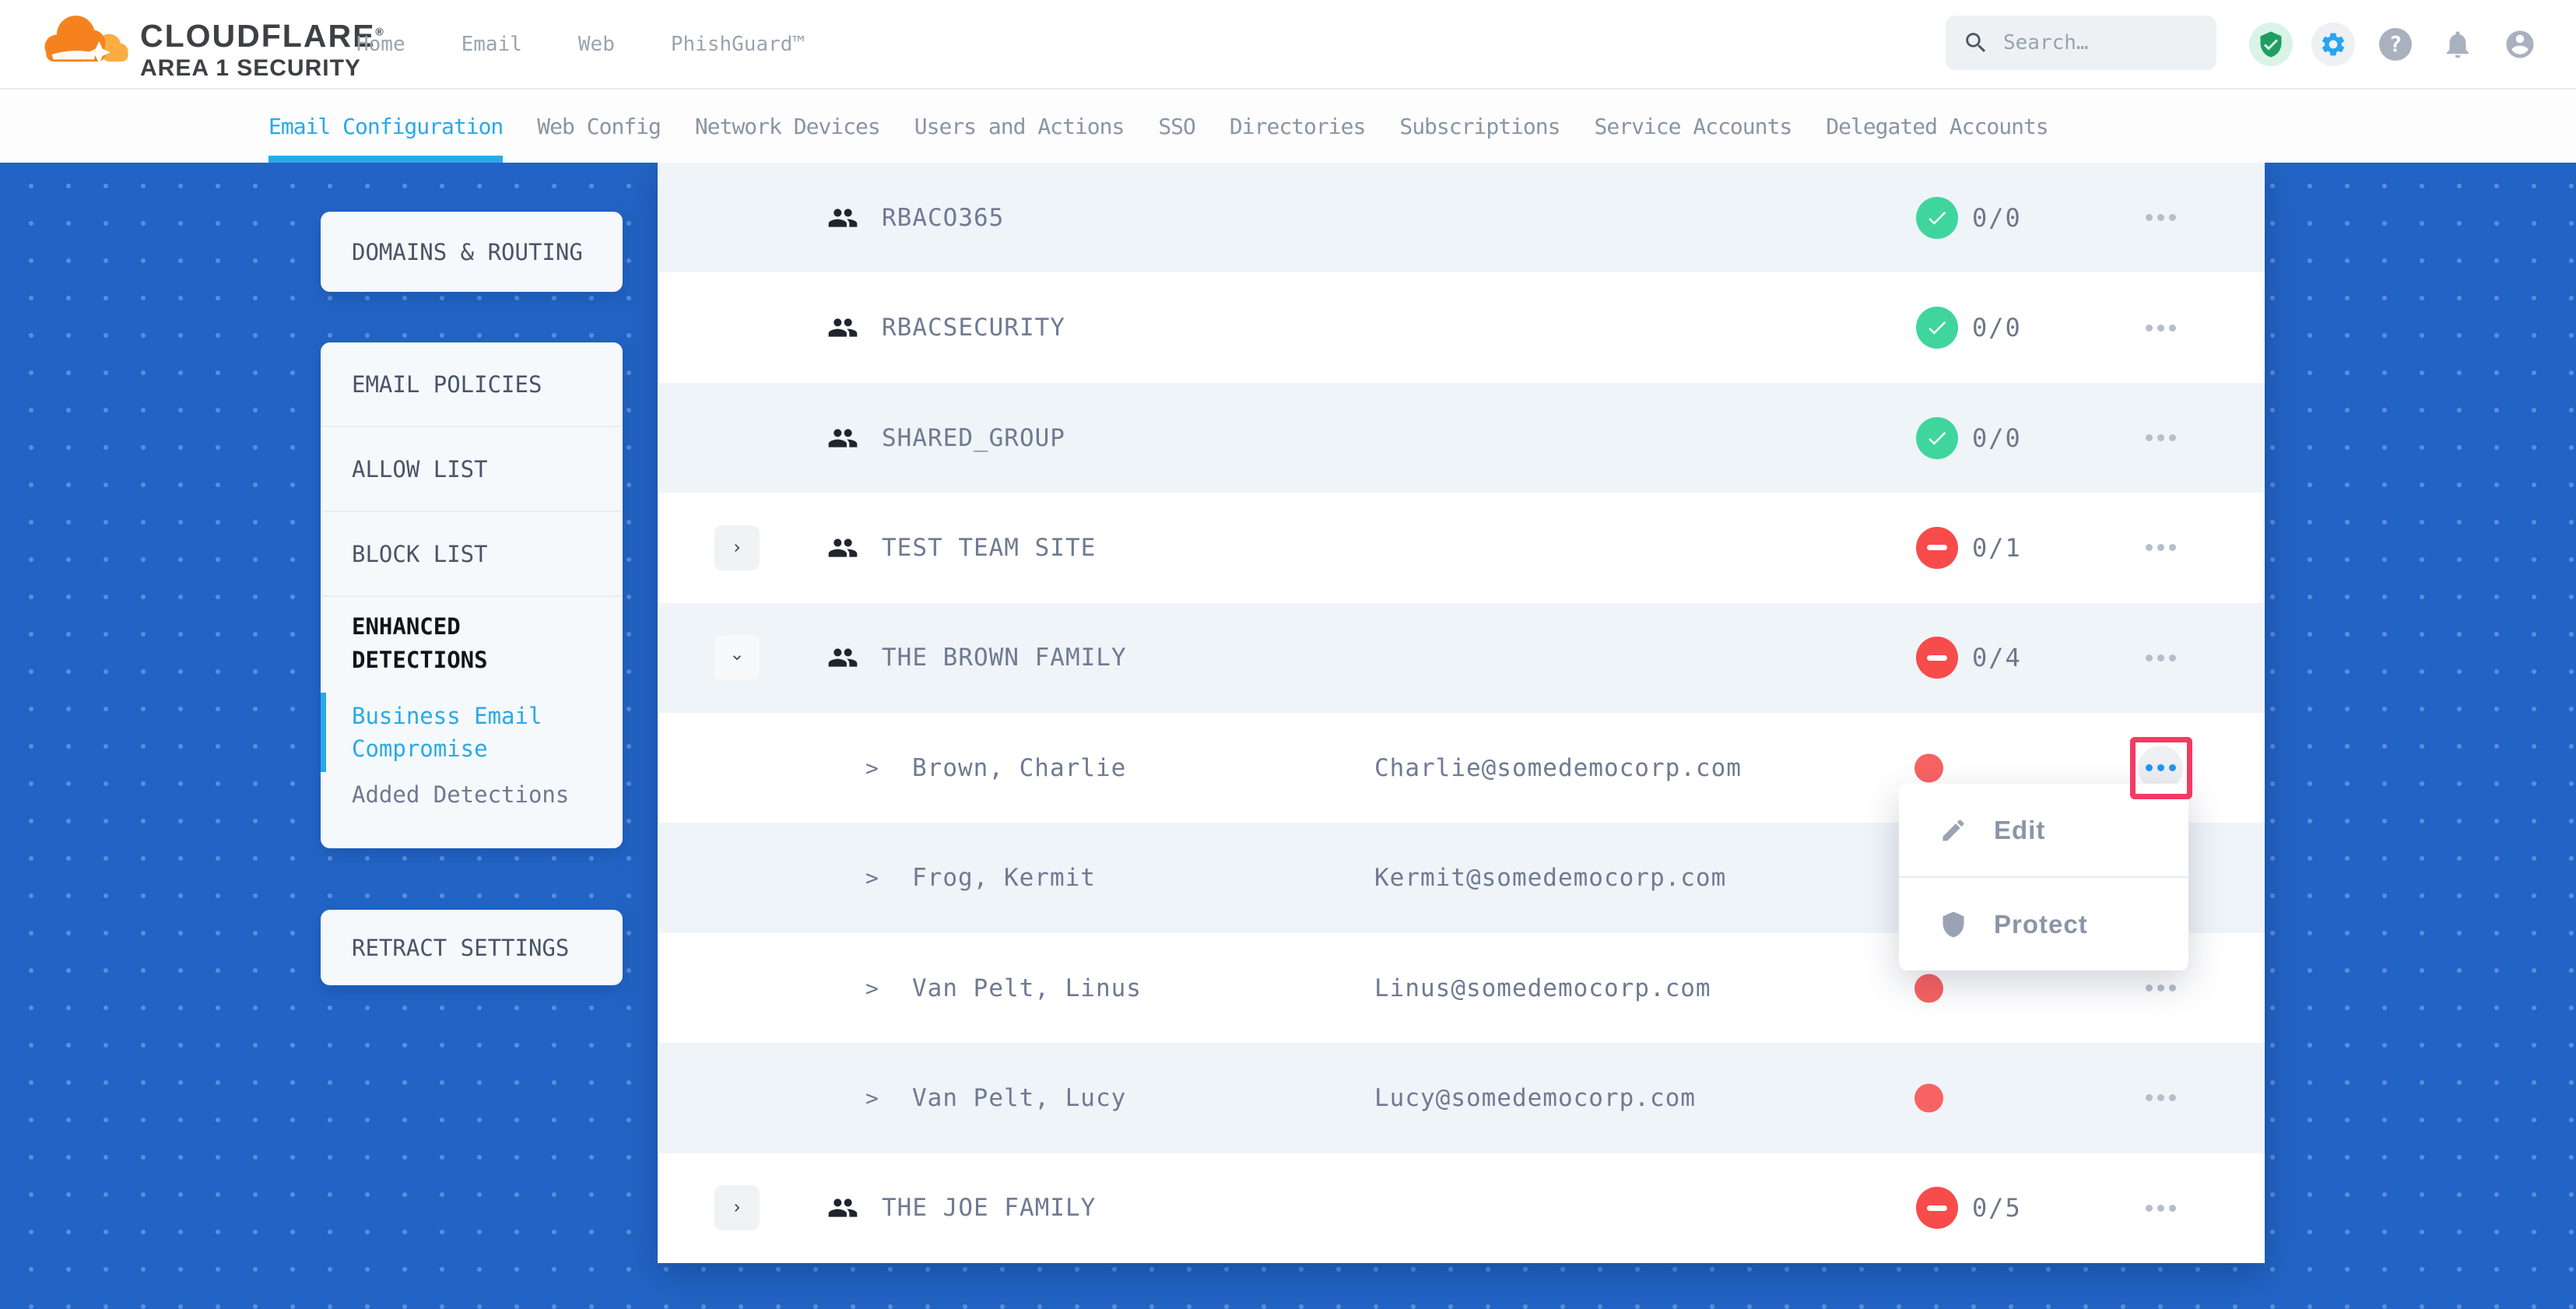 Image resolution: width=2576 pixels, height=1309 pixels. What do you see at coordinates (1462, 218) in the screenshot?
I see `table-row-group: RBACO365 0/0` at bounding box center [1462, 218].